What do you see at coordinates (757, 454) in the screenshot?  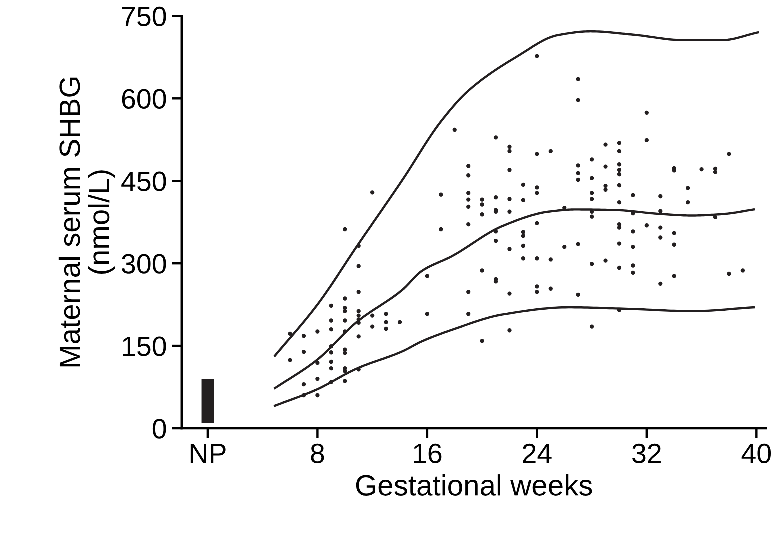 I see `x-tick-label: 40` at bounding box center [757, 454].